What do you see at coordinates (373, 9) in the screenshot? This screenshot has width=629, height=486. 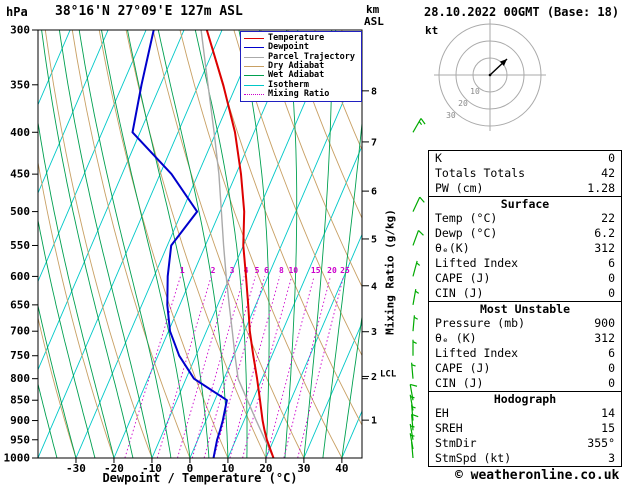 I see `height-axis-unit-km: km` at bounding box center [373, 9].